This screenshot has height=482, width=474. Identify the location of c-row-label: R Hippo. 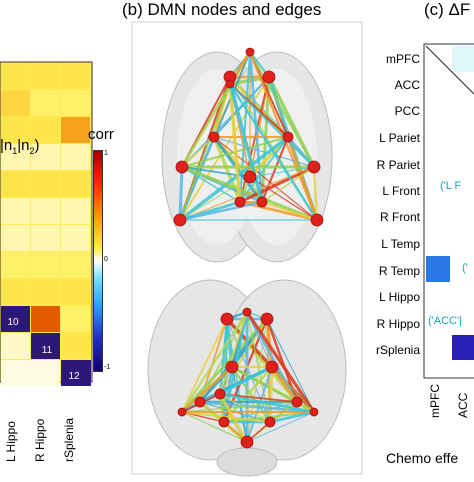
(398, 324).